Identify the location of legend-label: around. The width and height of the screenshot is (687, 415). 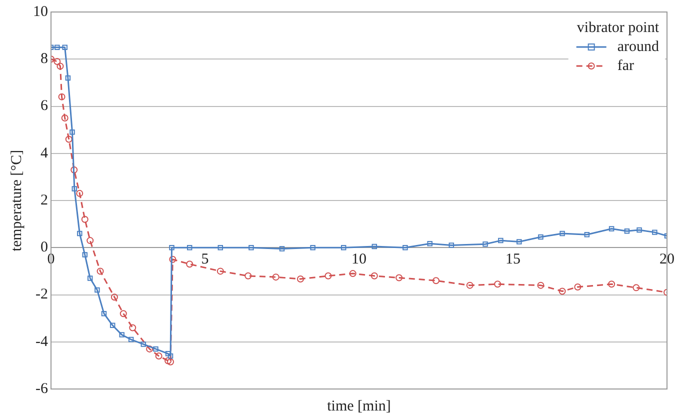
(638, 46).